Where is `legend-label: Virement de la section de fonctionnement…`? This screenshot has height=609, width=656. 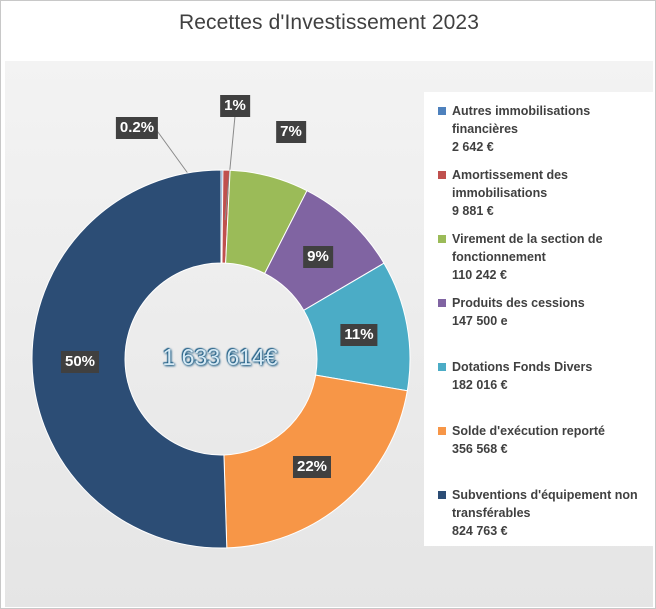
legend-label: Virement de la section de fonctionnement… is located at coordinates (551, 257).